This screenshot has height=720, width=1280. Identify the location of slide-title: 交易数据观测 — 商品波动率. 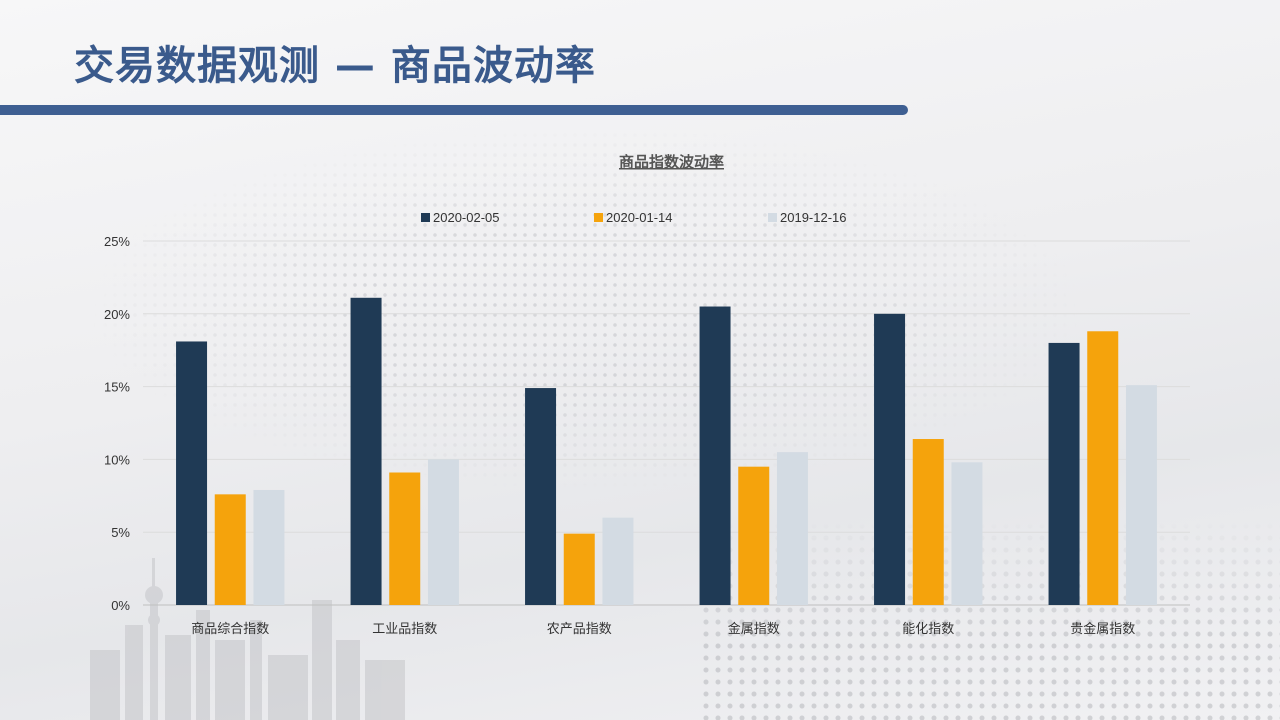
(335, 66).